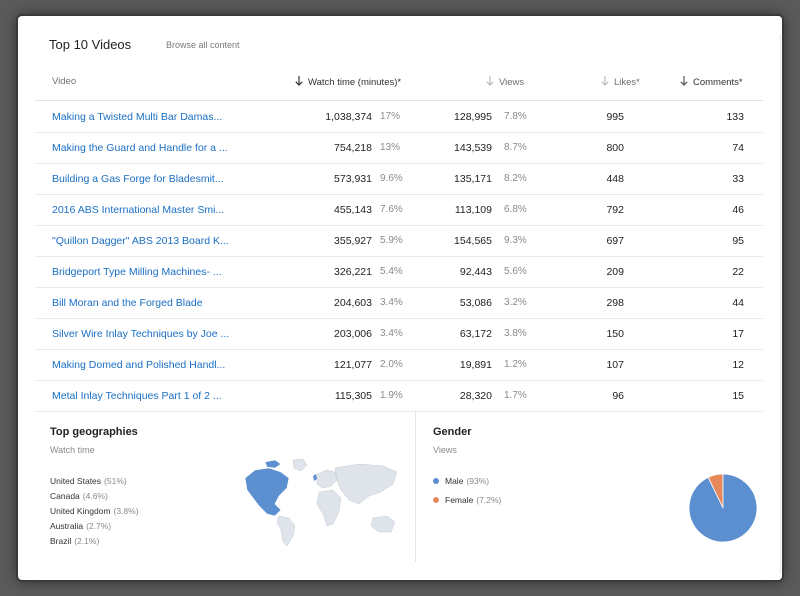  What do you see at coordinates (475, 396) in the screenshot?
I see `views-value: 28,320` at bounding box center [475, 396].